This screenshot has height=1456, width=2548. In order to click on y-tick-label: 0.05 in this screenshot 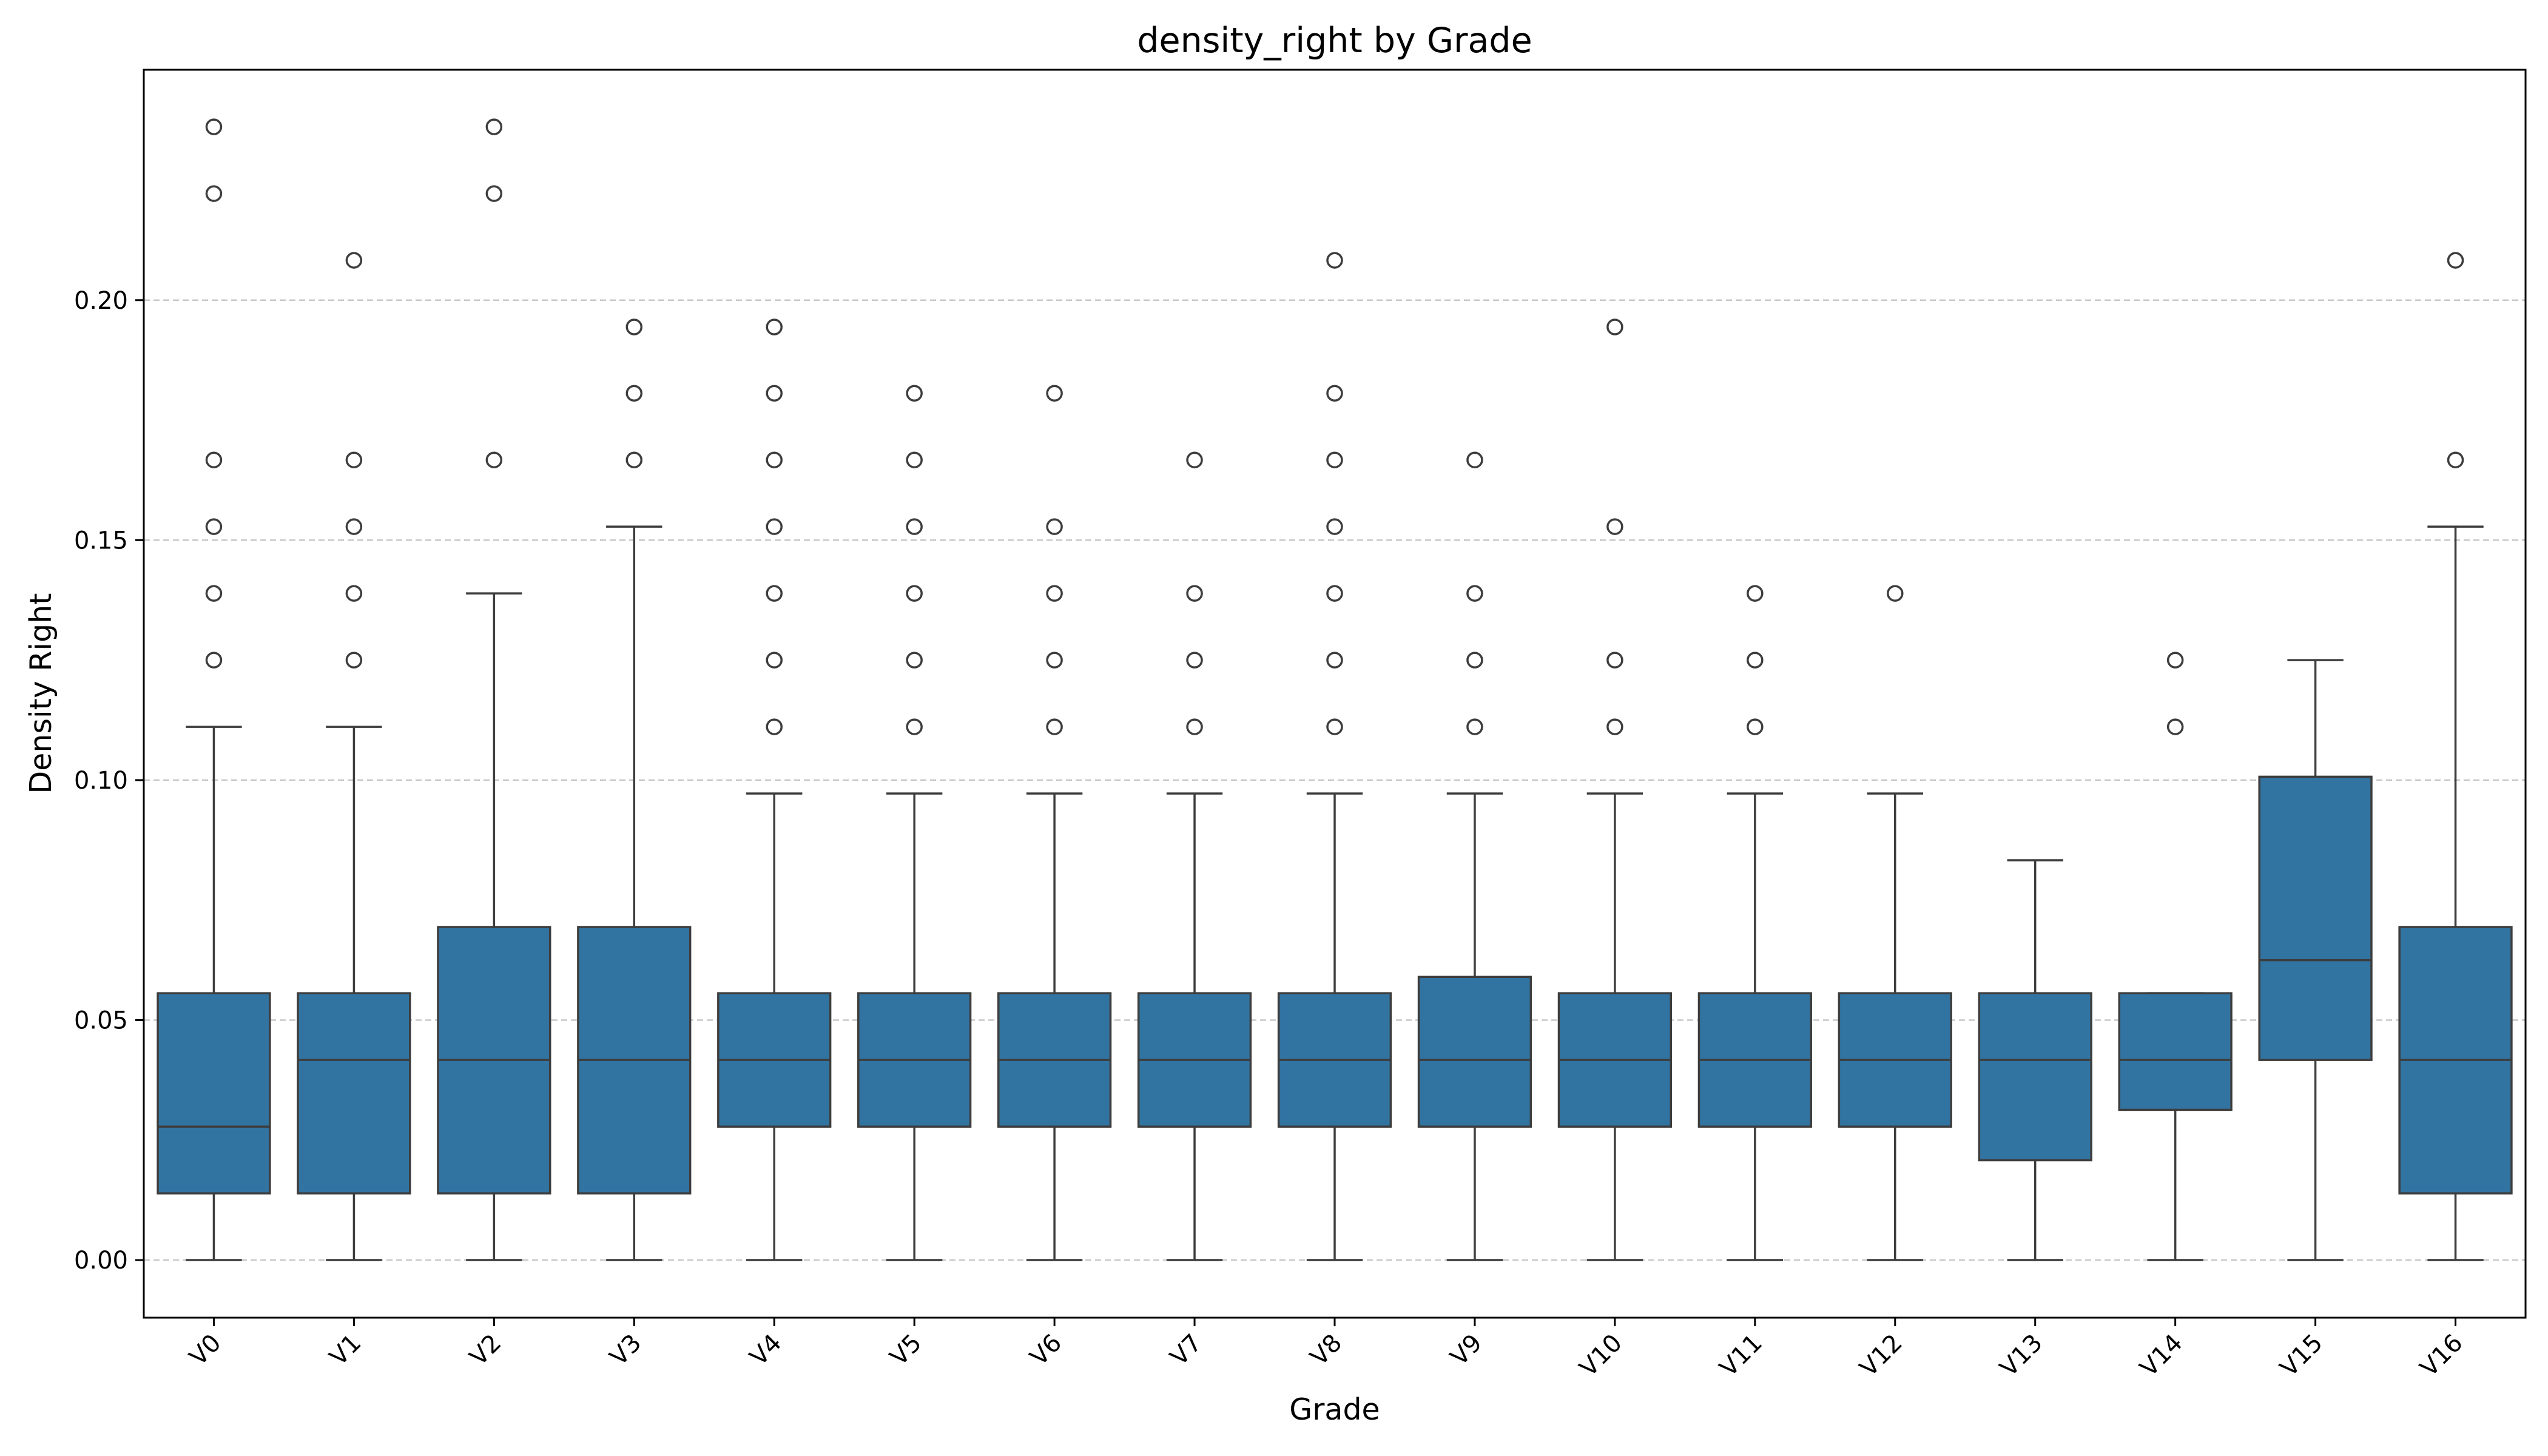, I will do `click(101, 1020)`.